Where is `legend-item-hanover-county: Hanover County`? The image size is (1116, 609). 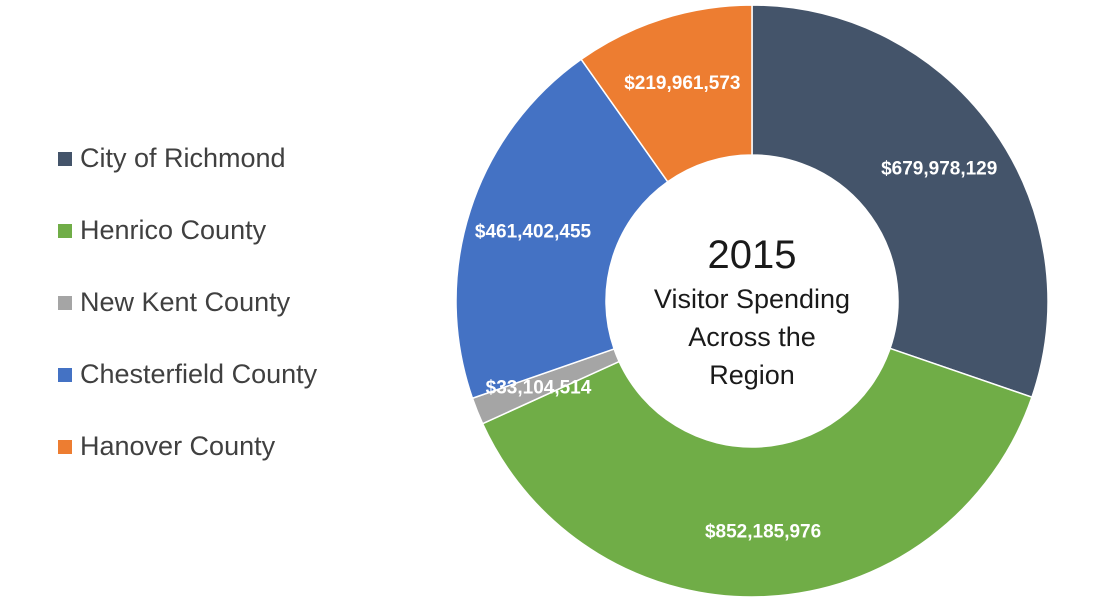
legend-item-hanover-county: Hanover County is located at coordinates (187, 462).